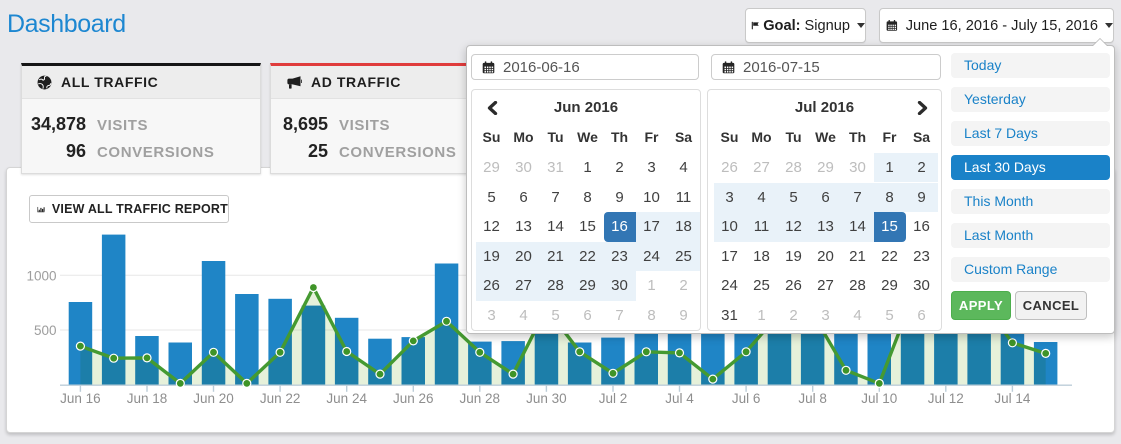 The width and height of the screenshot is (1121, 444). I want to click on svg-text: Jul 14, so click(1012, 398).